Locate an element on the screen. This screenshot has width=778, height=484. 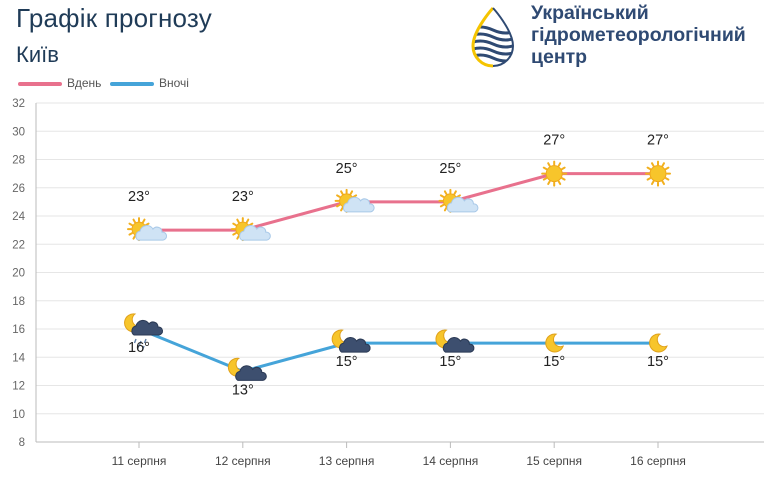
x-tick-label: 15 серпня is located at coordinates (554, 461).